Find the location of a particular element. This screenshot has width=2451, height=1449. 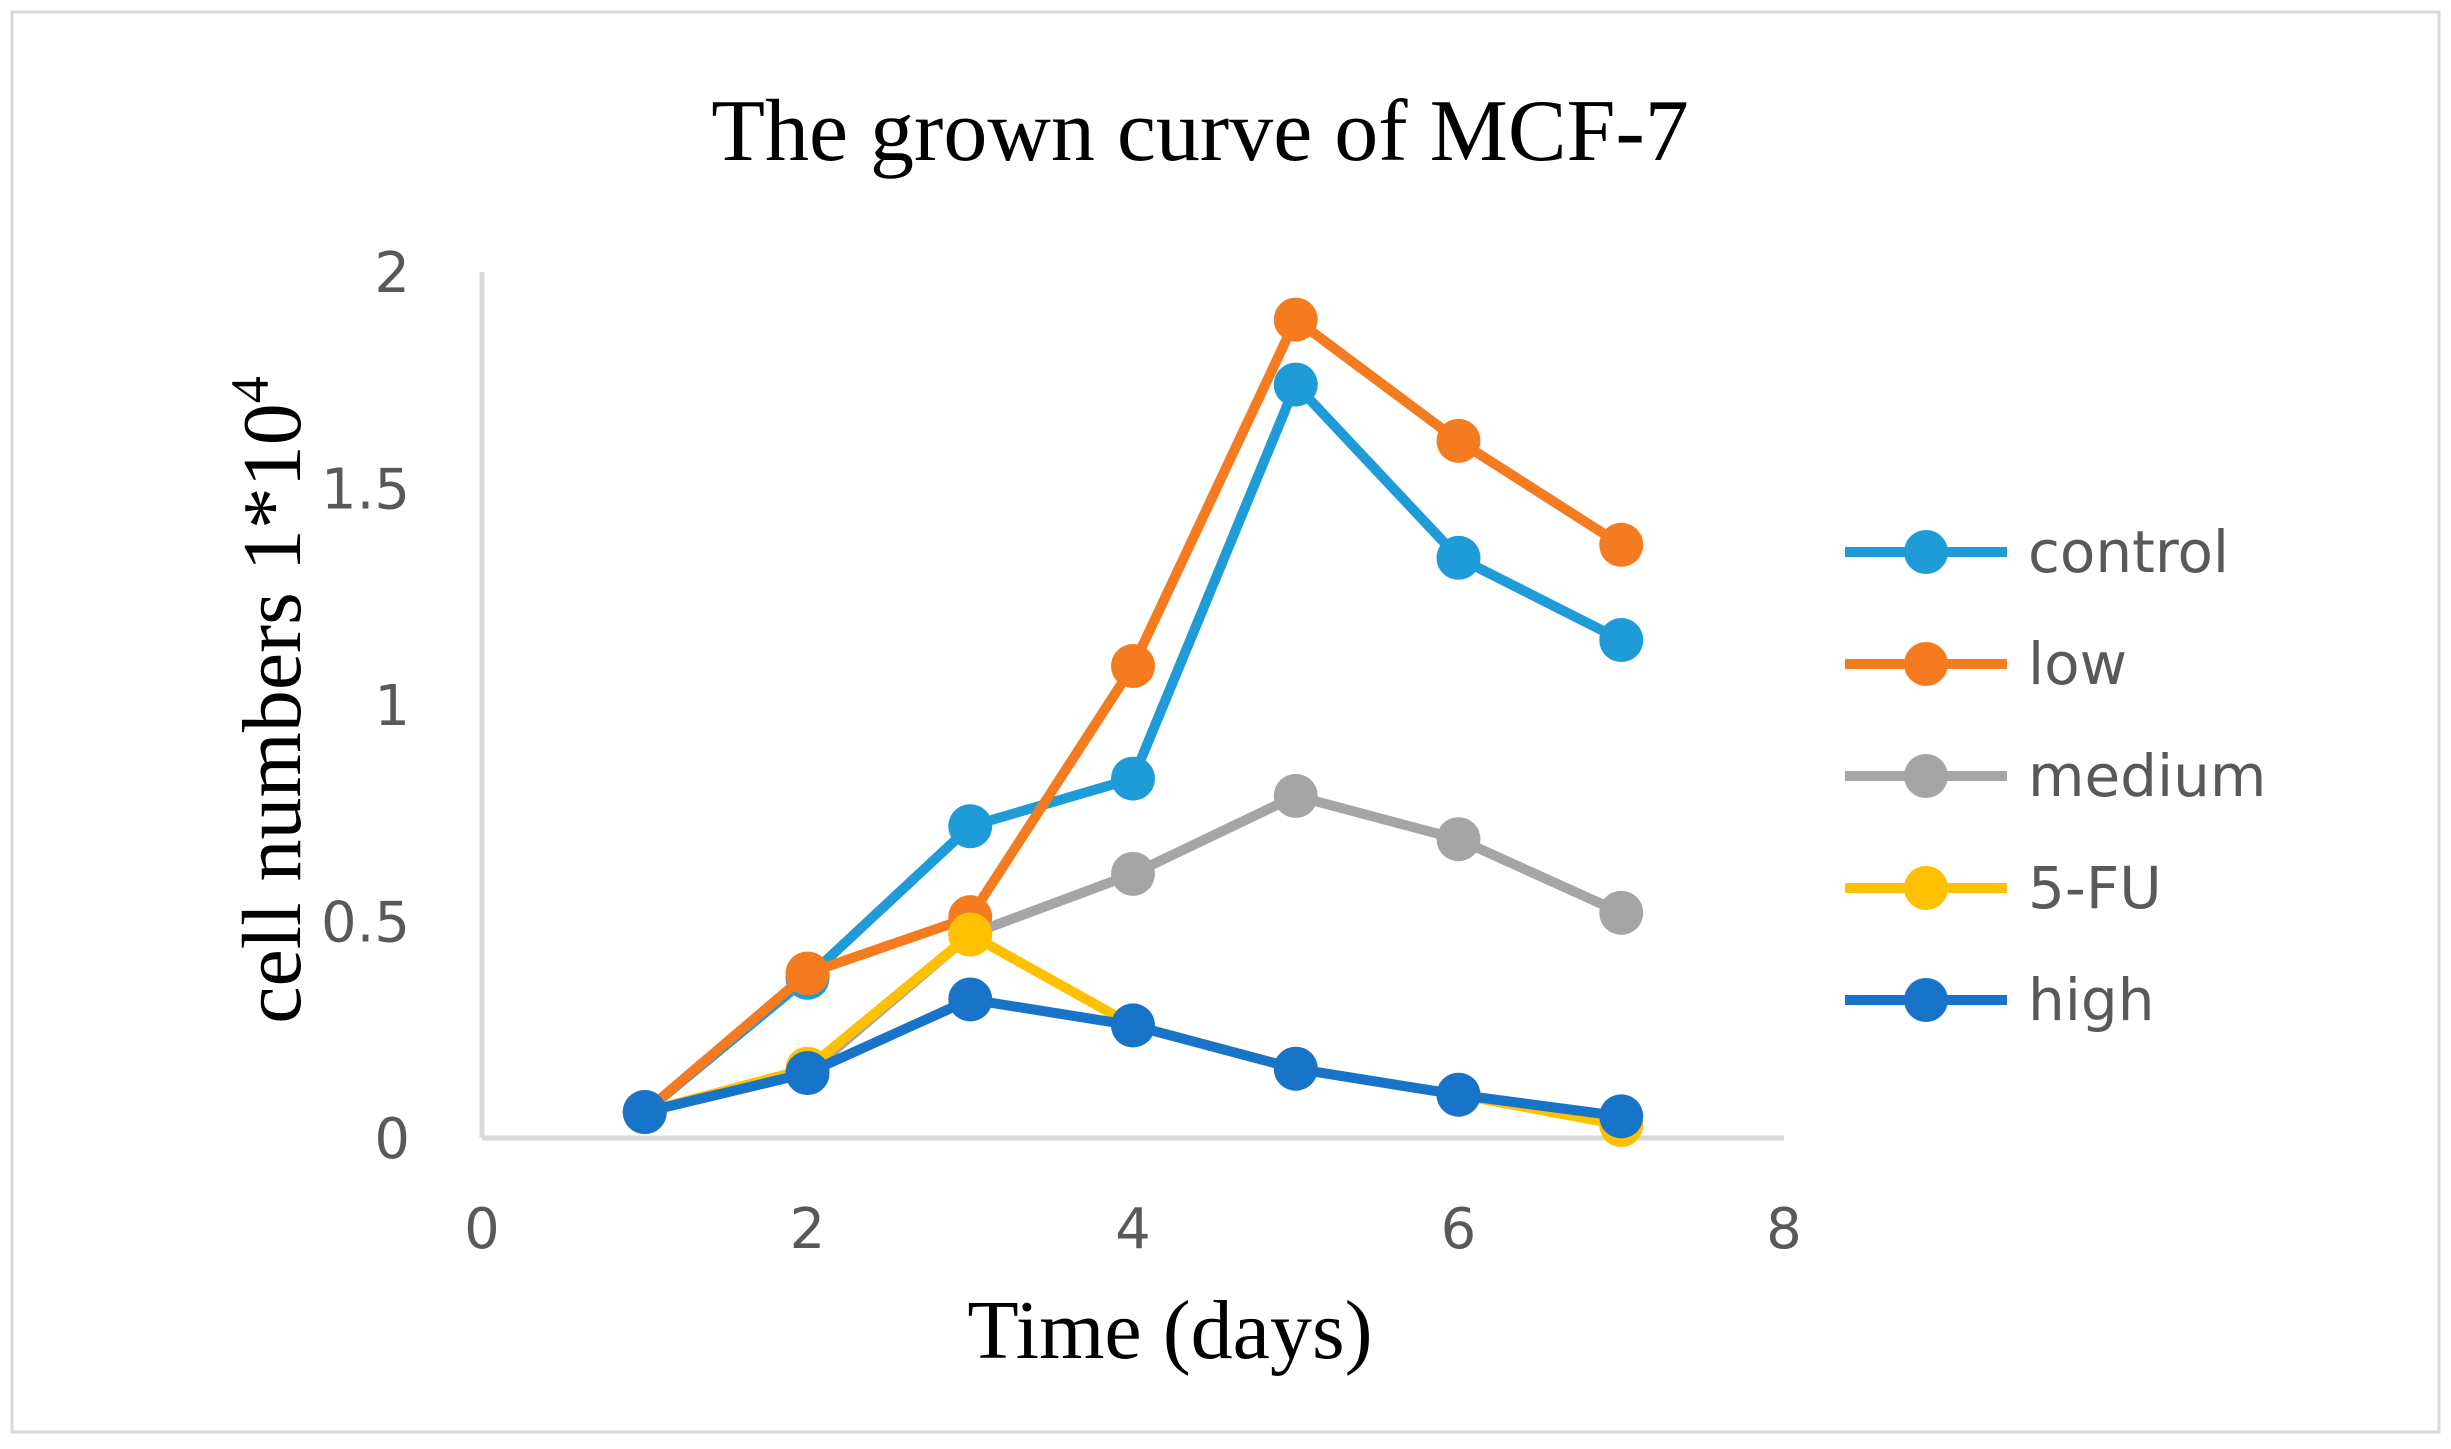

y-tick-label: 0.5 is located at coordinates (365, 923).